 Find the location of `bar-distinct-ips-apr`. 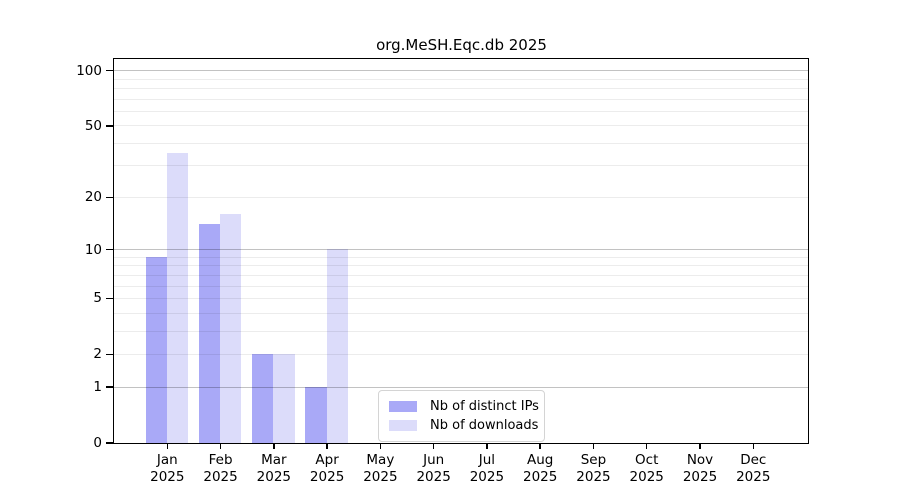

bar-distinct-ips-apr is located at coordinates (316, 414).